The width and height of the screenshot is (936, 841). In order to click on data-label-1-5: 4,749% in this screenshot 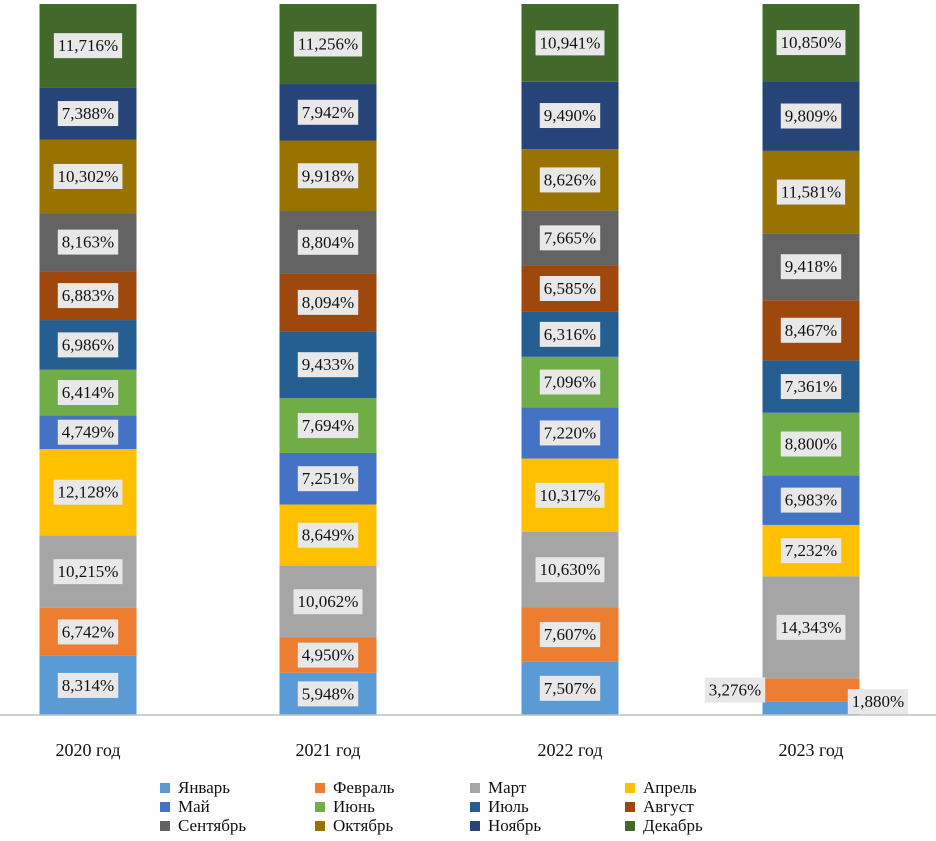, I will do `click(88, 432)`.